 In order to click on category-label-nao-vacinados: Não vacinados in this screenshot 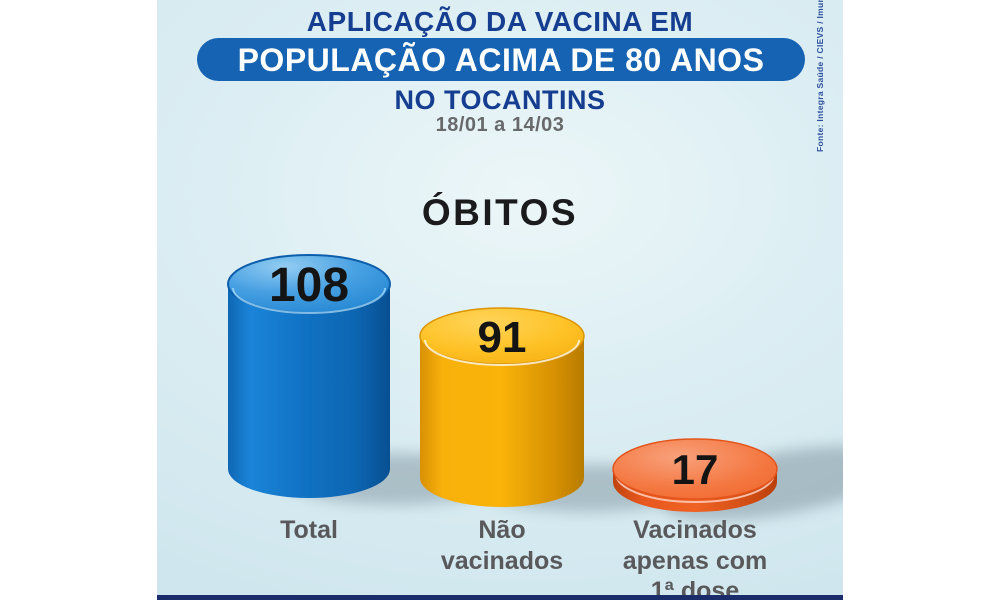, I will do `click(502, 545)`.